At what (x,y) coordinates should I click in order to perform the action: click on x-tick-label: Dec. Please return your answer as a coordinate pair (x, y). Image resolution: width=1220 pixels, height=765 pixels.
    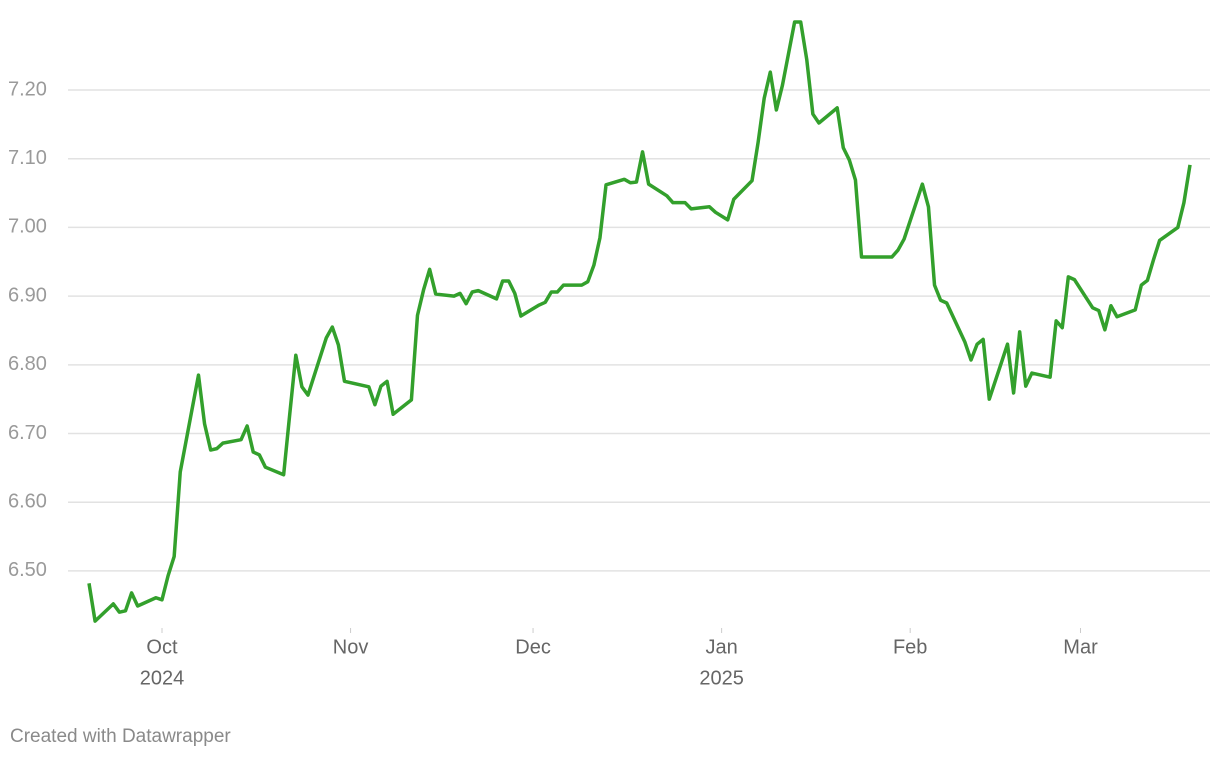
    Looking at the image, I should click on (533, 647).